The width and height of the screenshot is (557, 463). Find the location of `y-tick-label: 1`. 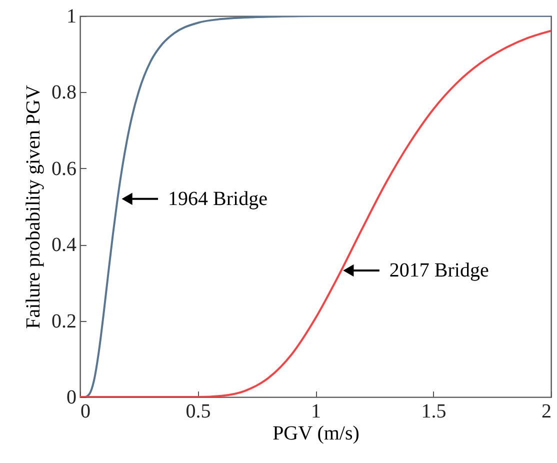

y-tick-label: 1 is located at coordinates (71, 17).